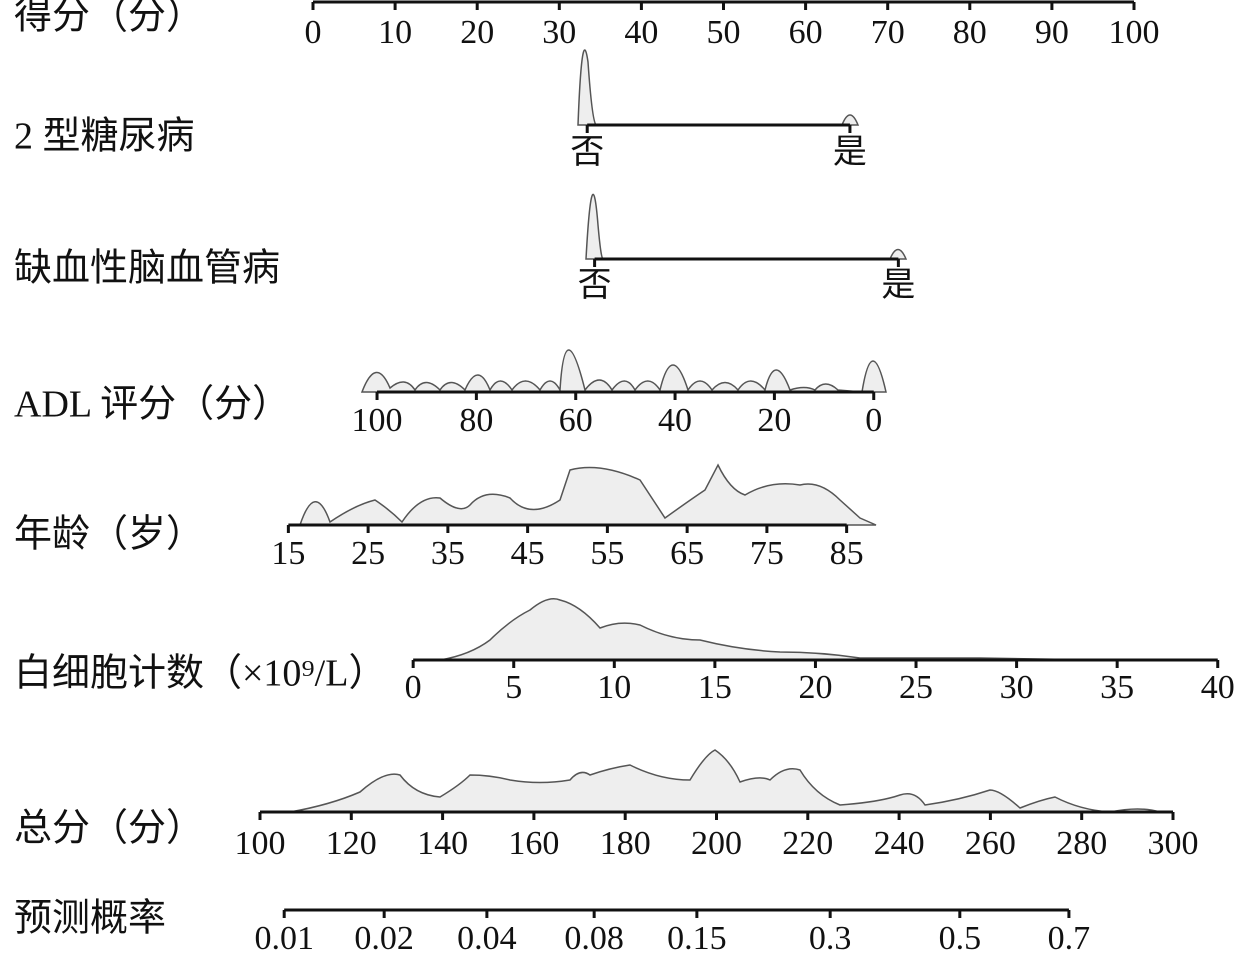 This screenshot has height=972, width=1260. Describe the element at coordinates (513, 687) in the screenshot. I see `tick-label: 5` at that location.